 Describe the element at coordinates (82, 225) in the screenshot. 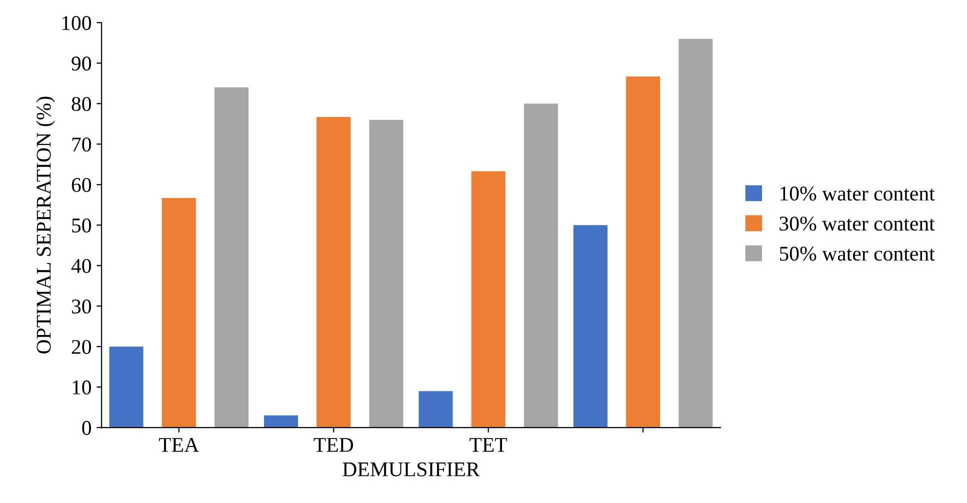

I see `y-tick-label: 50` at that location.